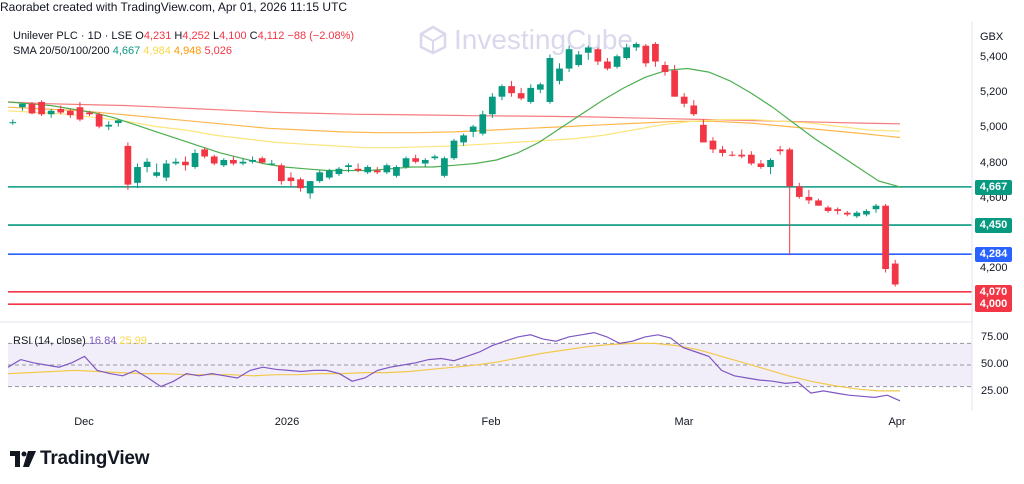  Describe the element at coordinates (218, 51) in the screenshot. I see `sma-value: 5,026` at that location.